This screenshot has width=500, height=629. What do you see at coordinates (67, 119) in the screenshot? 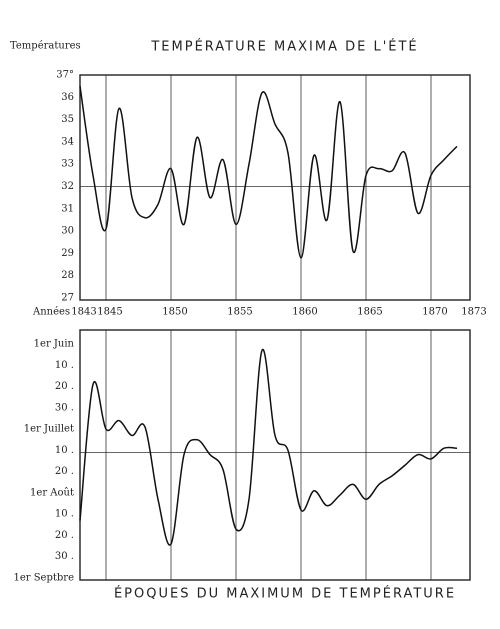
I see `y-tick-label: 35` at bounding box center [67, 119].